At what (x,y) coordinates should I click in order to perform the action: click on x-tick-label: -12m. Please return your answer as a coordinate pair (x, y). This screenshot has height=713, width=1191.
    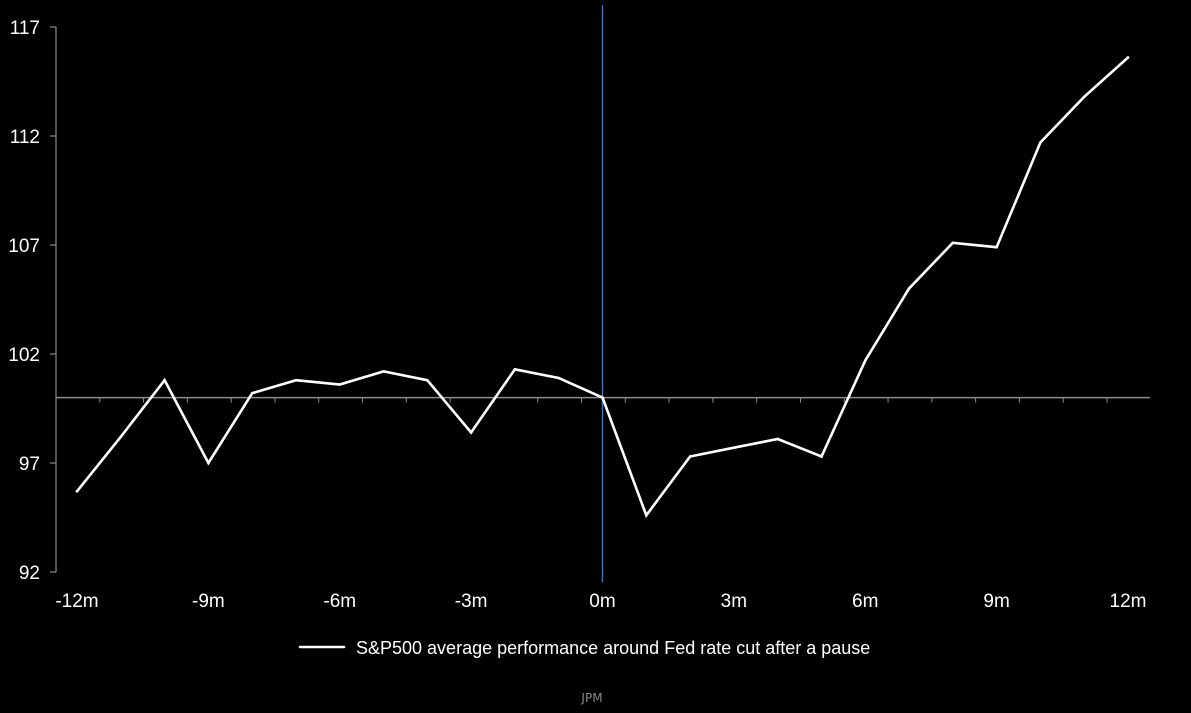
    Looking at the image, I should click on (76, 601).